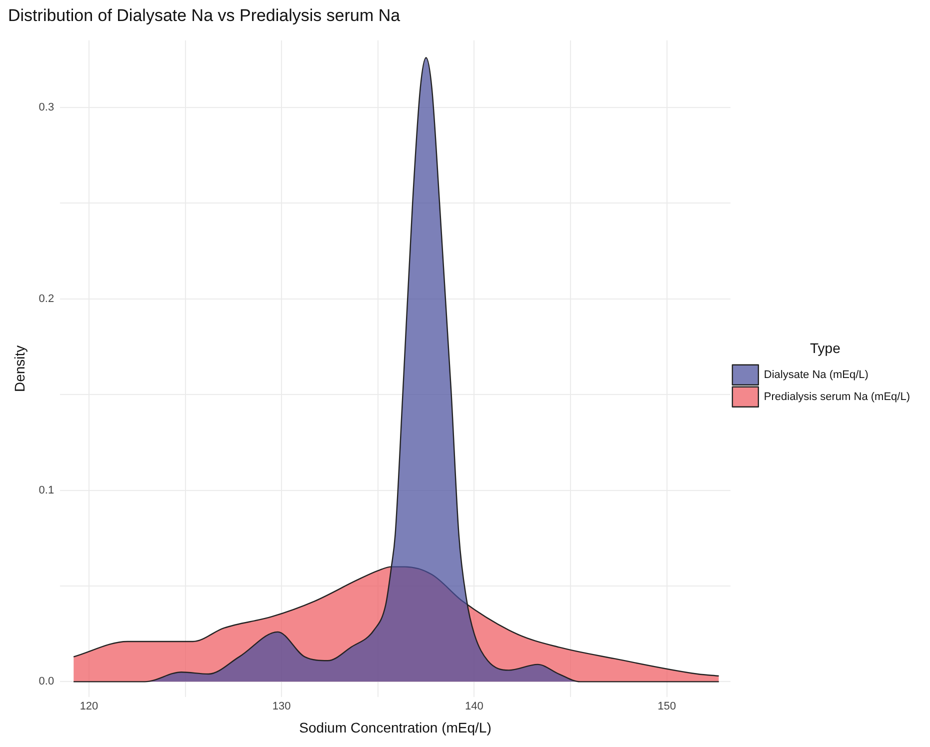  What do you see at coordinates (825, 348) in the screenshot?
I see `legend-title: Type` at bounding box center [825, 348].